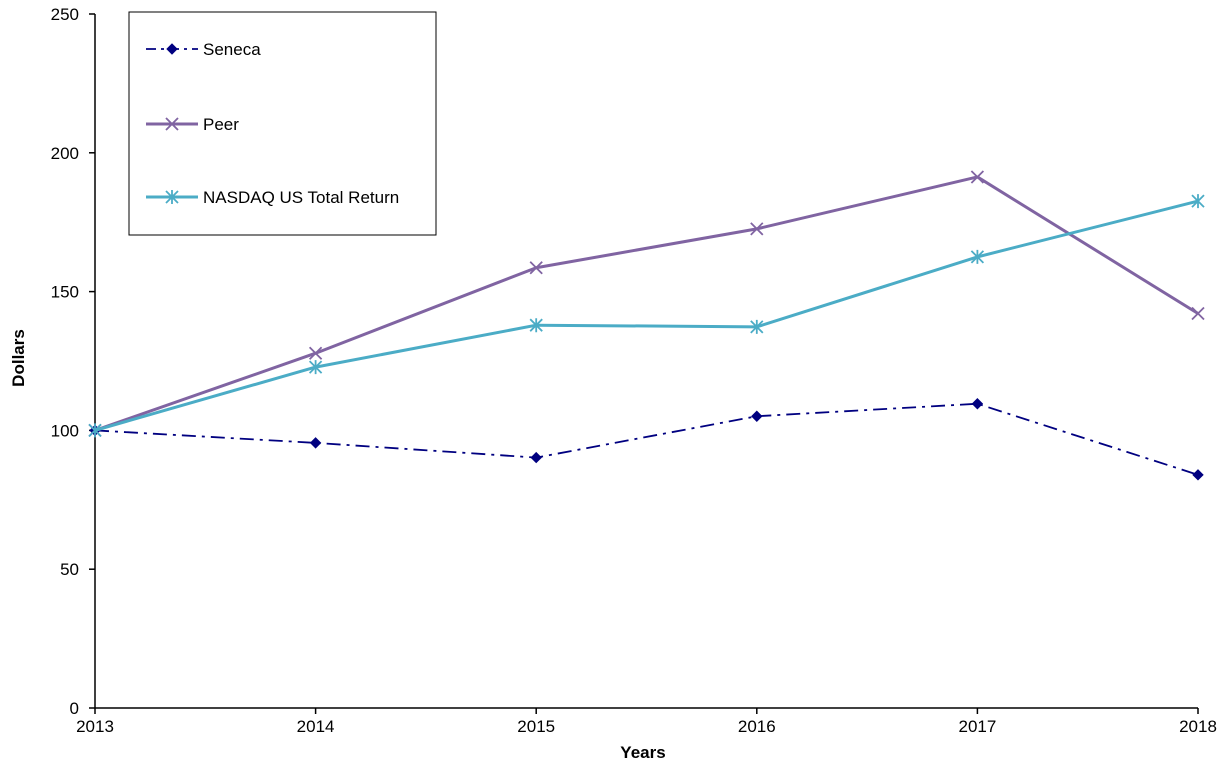 This screenshot has width=1225, height=769. I want to click on legend-item: Seneca, so click(203, 49).